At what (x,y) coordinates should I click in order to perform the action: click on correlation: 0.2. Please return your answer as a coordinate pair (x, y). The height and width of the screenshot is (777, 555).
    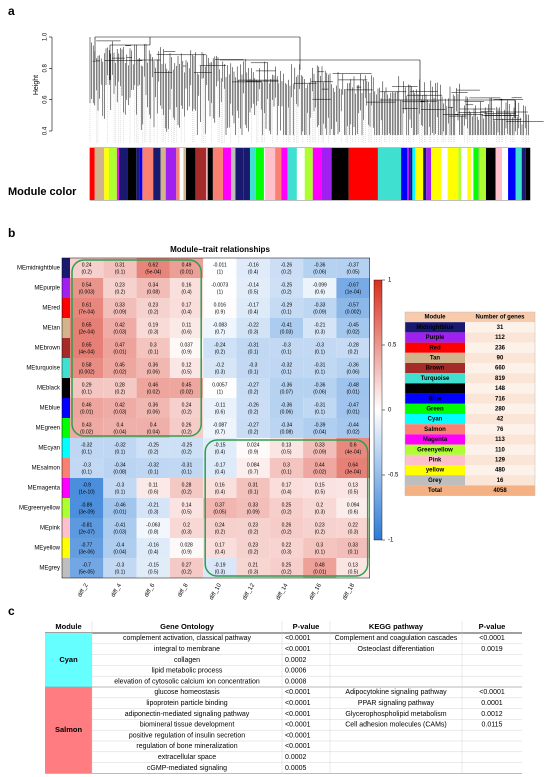
    Looking at the image, I should click on (319, 505).